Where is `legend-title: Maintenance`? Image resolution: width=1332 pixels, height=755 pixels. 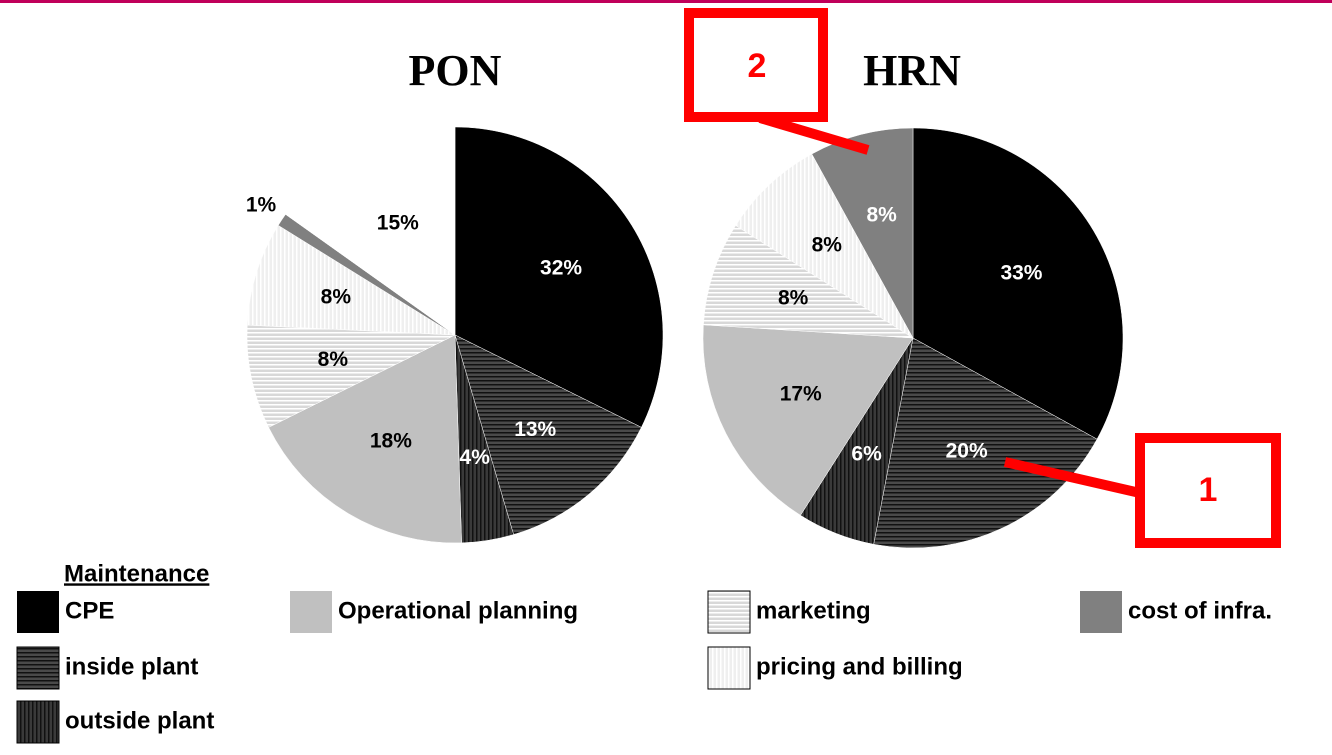
legend-title: Maintenance is located at coordinates (136, 573).